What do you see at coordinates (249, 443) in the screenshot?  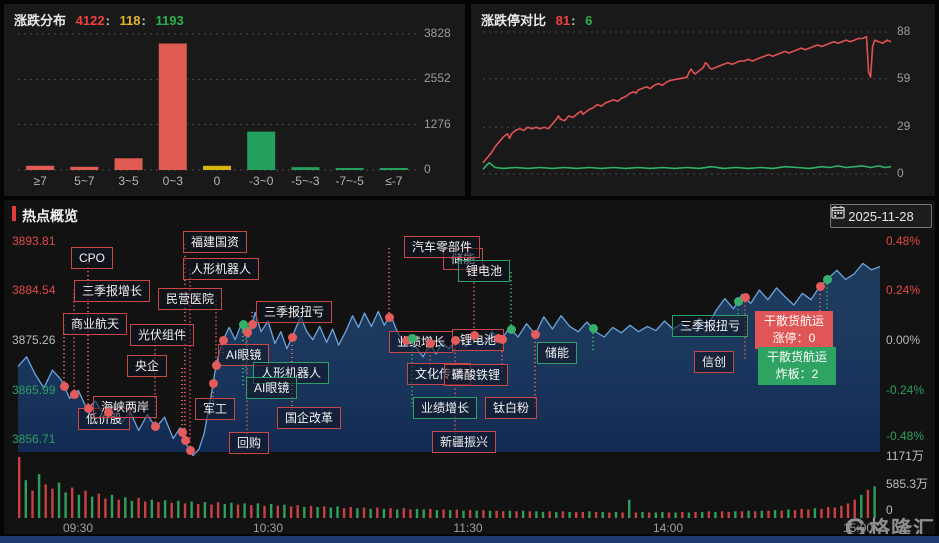 I see `event-label: 回购` at bounding box center [249, 443].